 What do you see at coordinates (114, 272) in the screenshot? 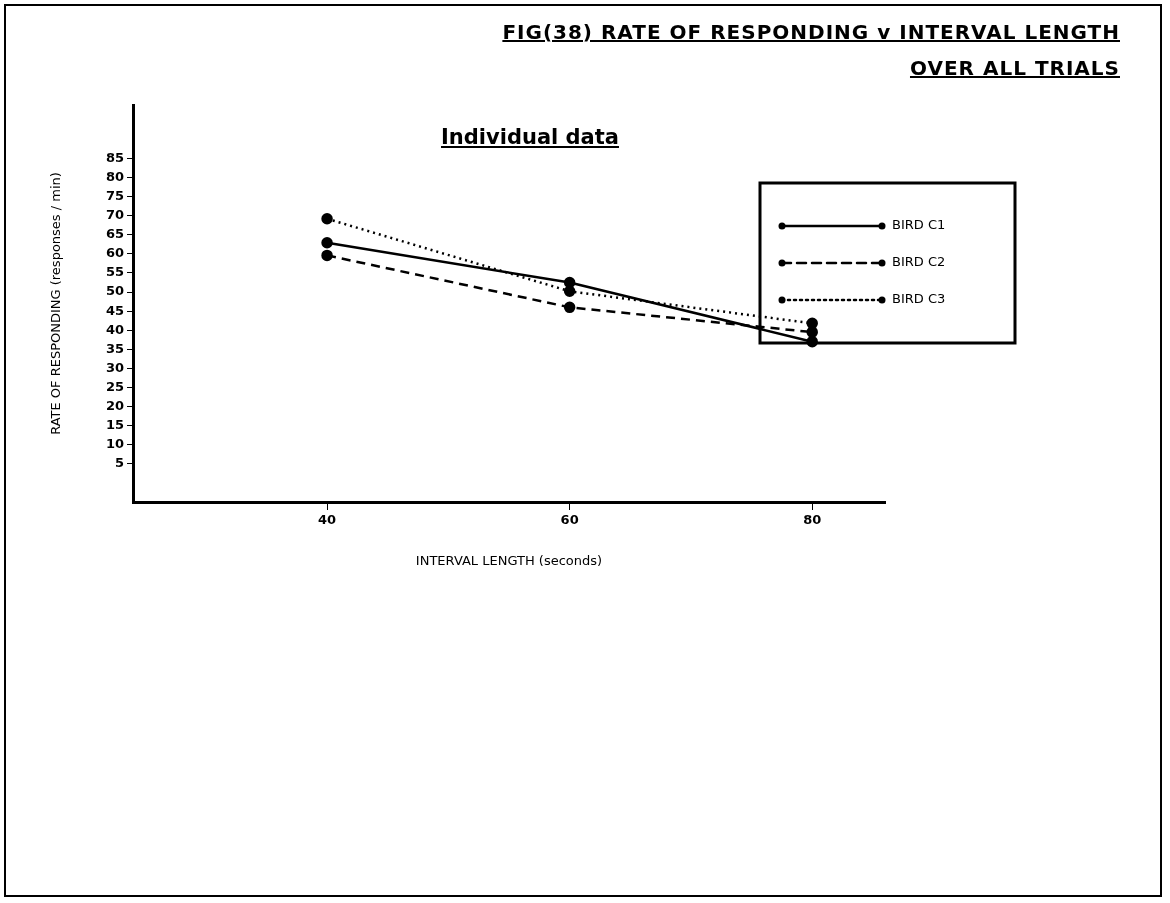
I see `y-tick-label: 55` at bounding box center [114, 272].